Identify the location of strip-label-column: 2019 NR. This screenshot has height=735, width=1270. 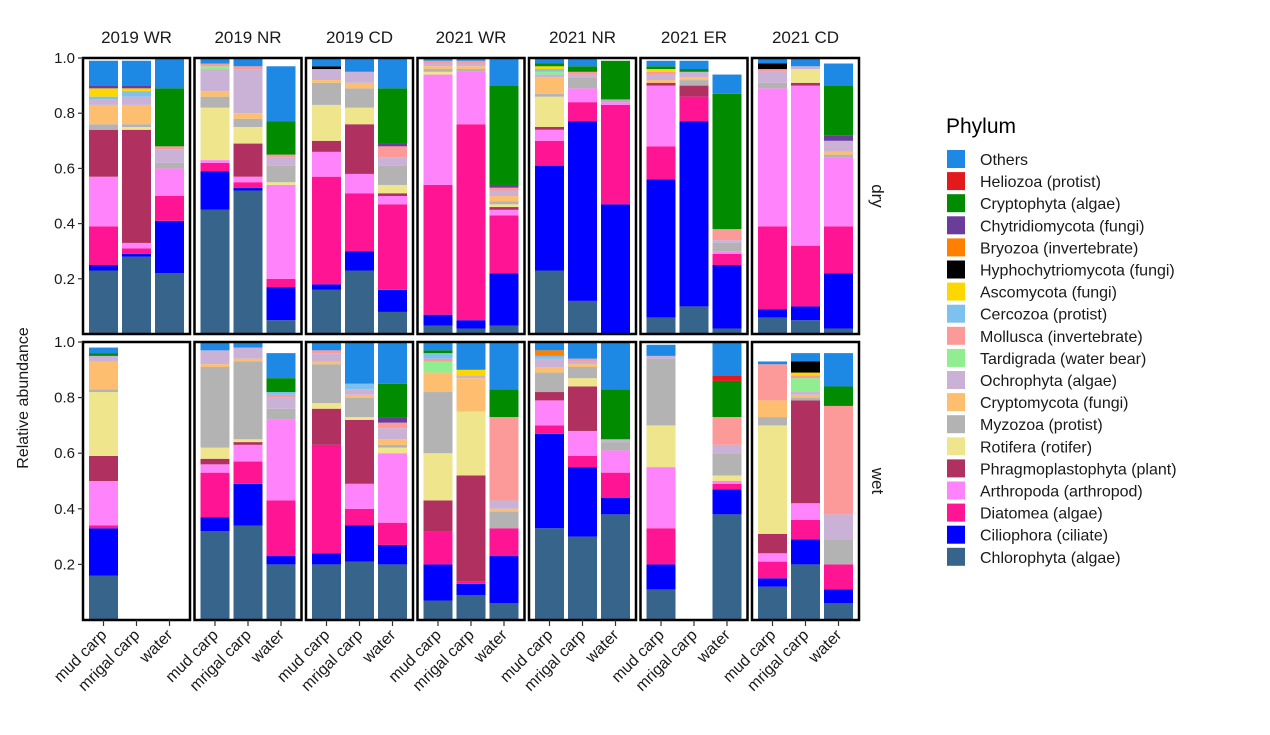
(247, 37).